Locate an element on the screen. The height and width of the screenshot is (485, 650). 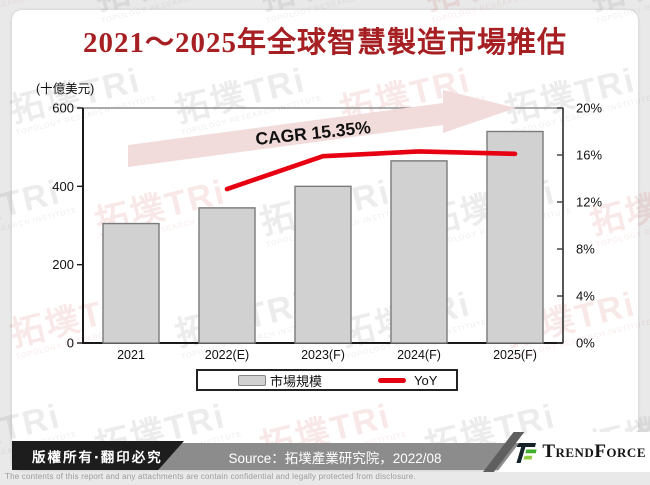
x-label-2023(F): 2023(F) is located at coordinates (323, 355).